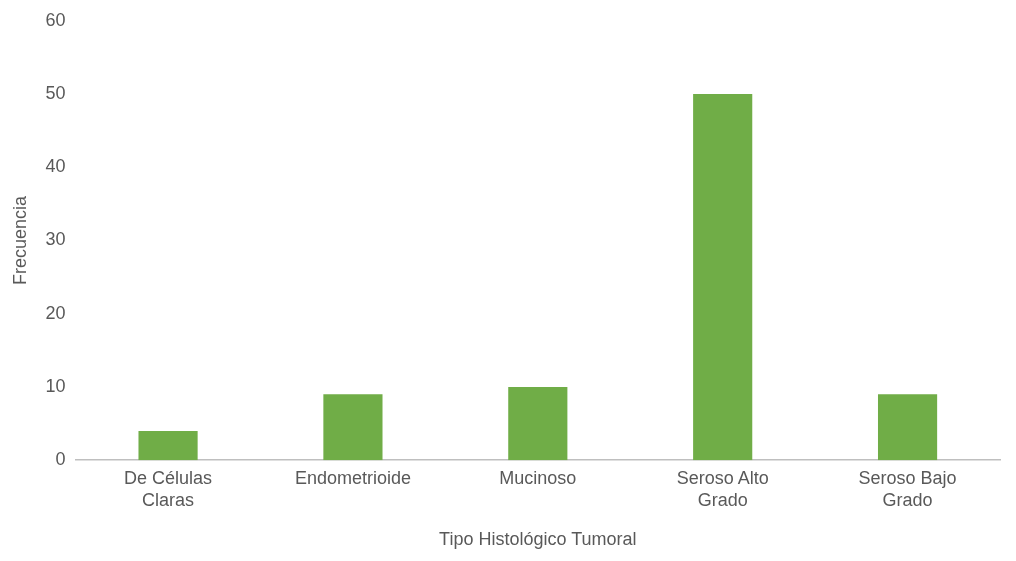 The width and height of the screenshot is (1016, 561). What do you see at coordinates (55, 93) in the screenshot?
I see `y-tick-label: 50` at bounding box center [55, 93].